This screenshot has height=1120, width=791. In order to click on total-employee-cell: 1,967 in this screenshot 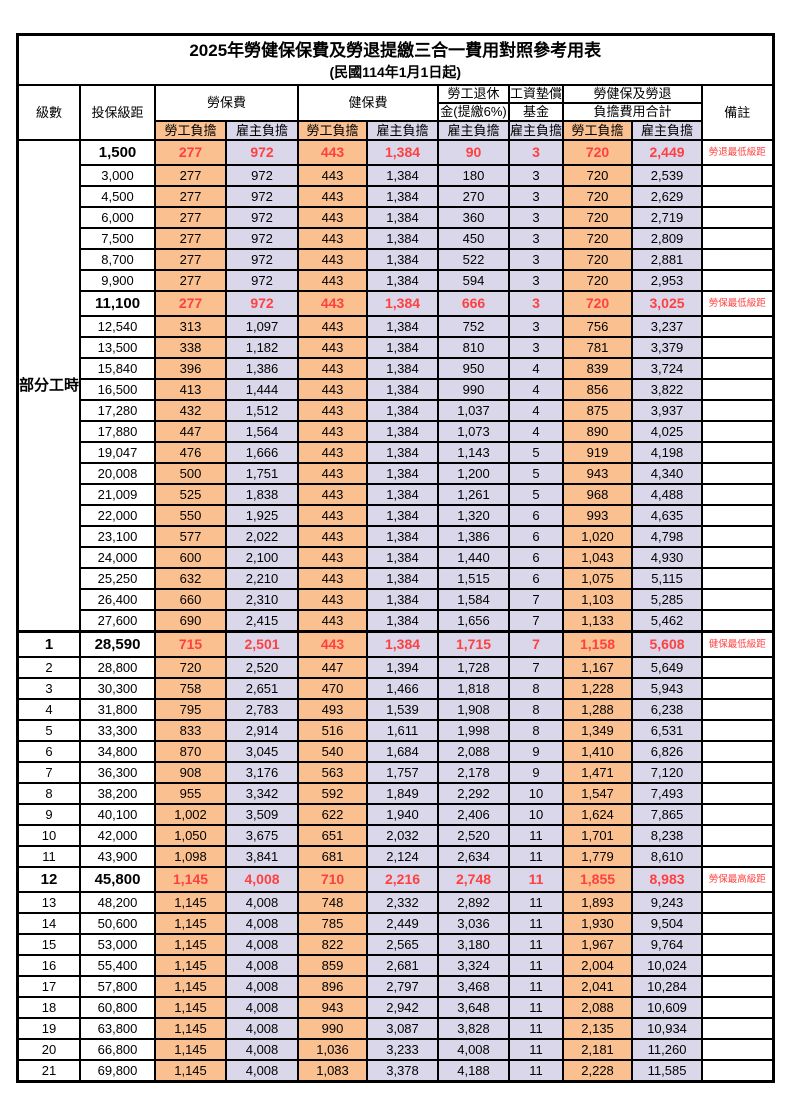, I will do `click(598, 944)`.